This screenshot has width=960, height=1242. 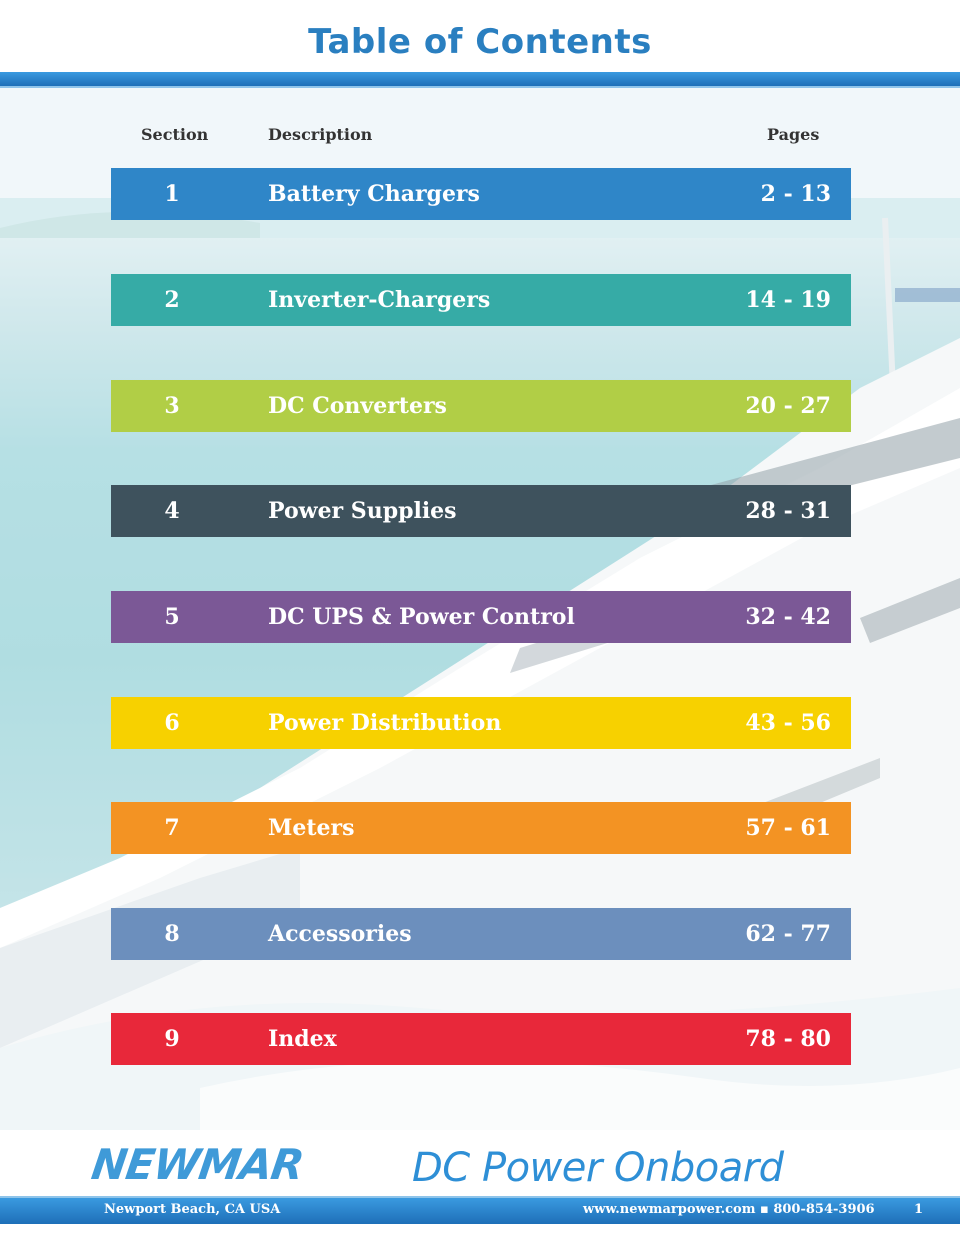 What do you see at coordinates (729, 1209) in the screenshot?
I see `footer-contact: www.newmarpower.com ▪ 800-854-3906` at bounding box center [729, 1209].